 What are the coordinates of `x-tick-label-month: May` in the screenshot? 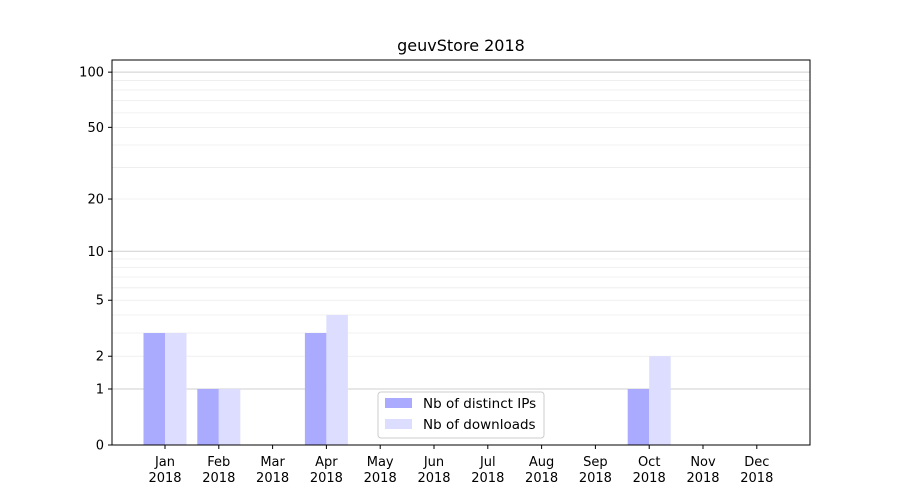 It's located at (380, 462).